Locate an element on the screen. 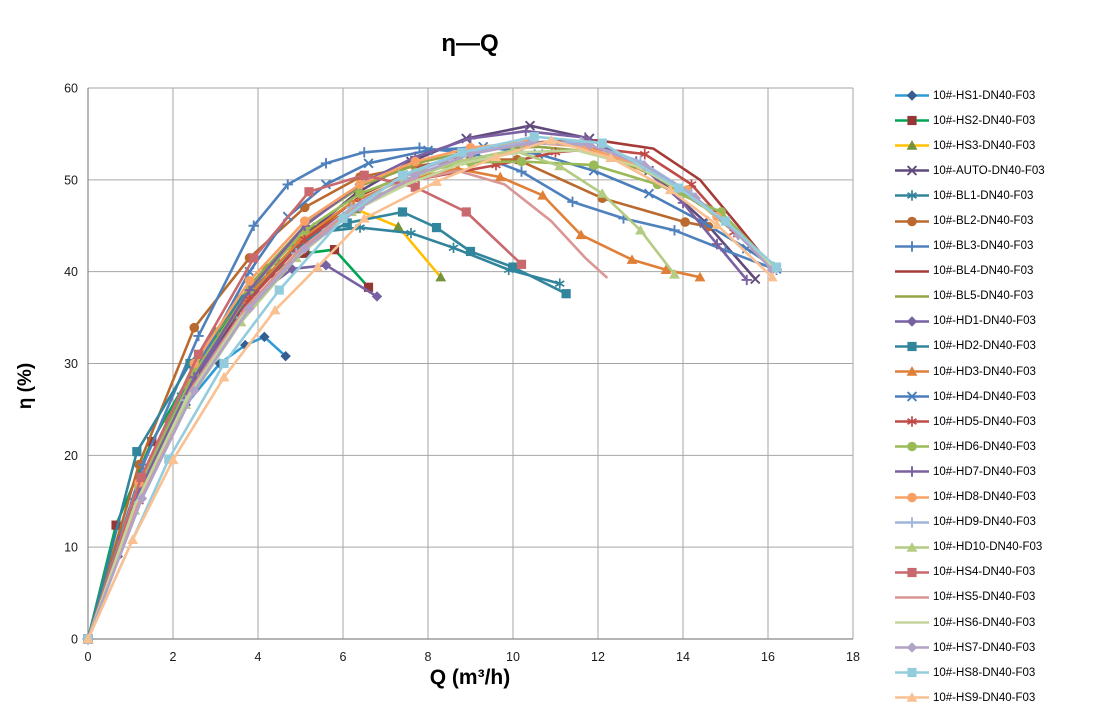 The width and height of the screenshot is (1097, 714). legend-swatch-10#-HS4-DN40-F03 is located at coordinates (912, 572).